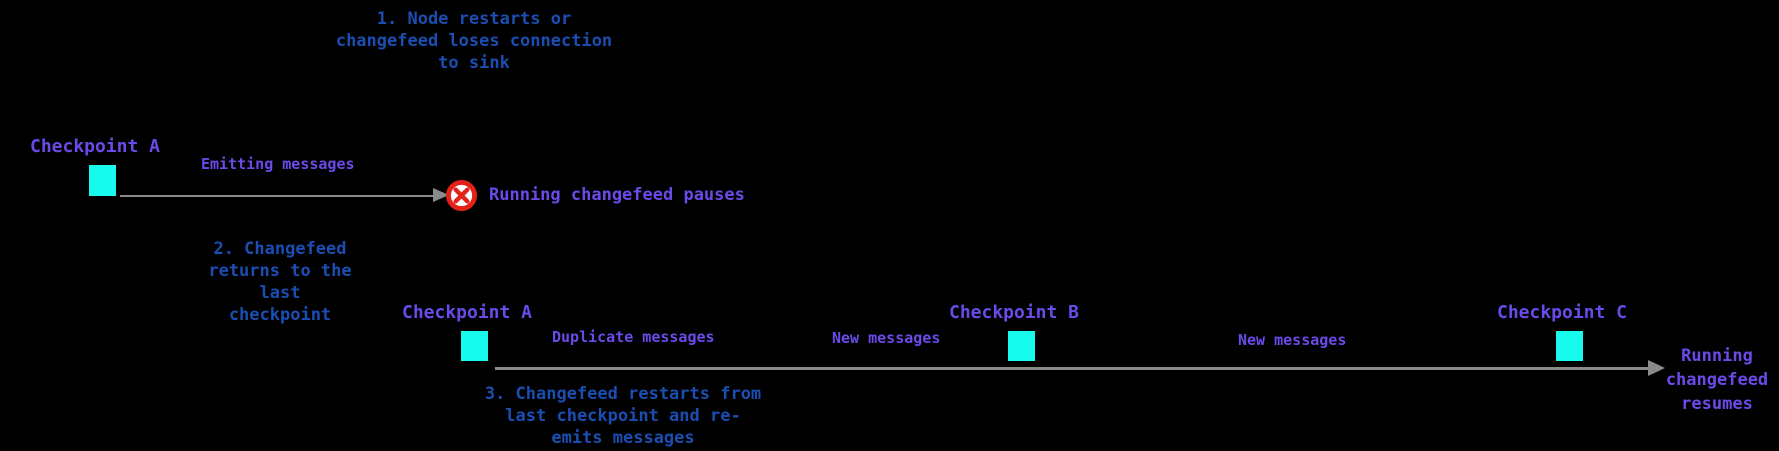 The image size is (1779, 451). What do you see at coordinates (633, 337) in the screenshot?
I see `duplicate-messages-label: Duplicate messages` at bounding box center [633, 337].